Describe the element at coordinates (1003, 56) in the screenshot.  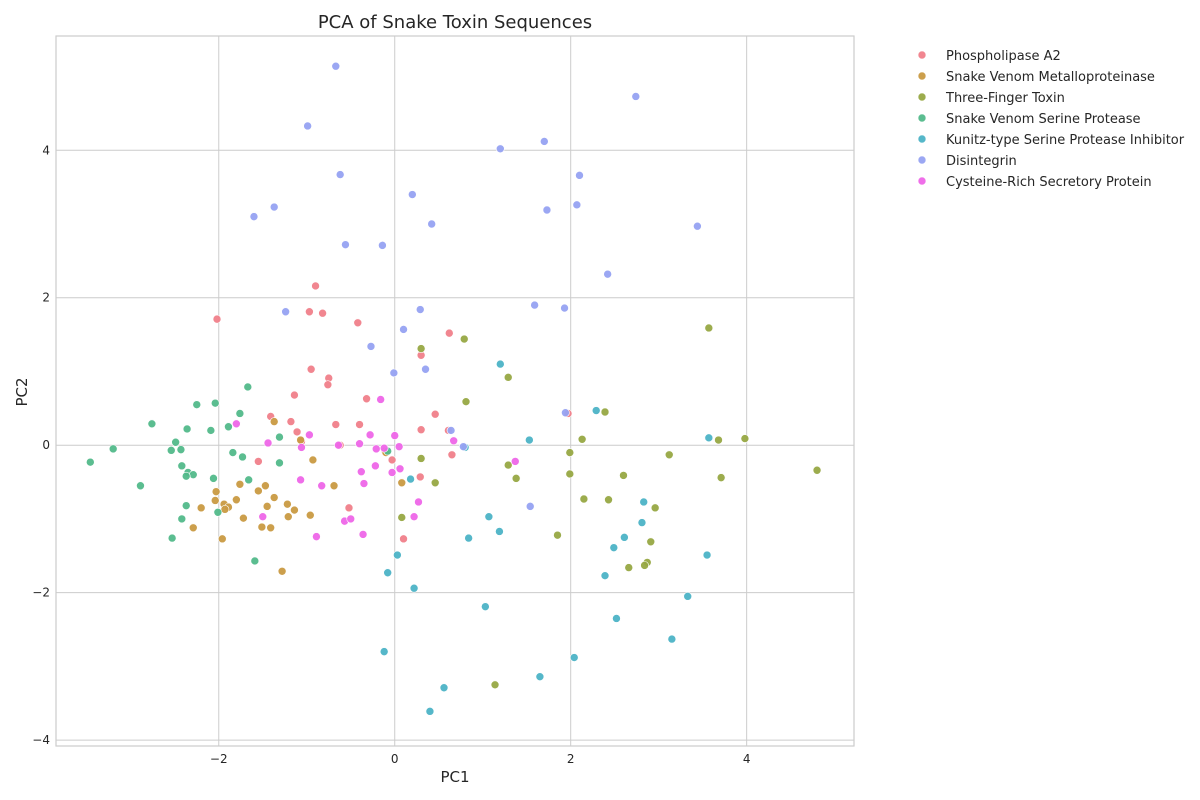
I see `legend-label: Phospholipase A2` at that location.